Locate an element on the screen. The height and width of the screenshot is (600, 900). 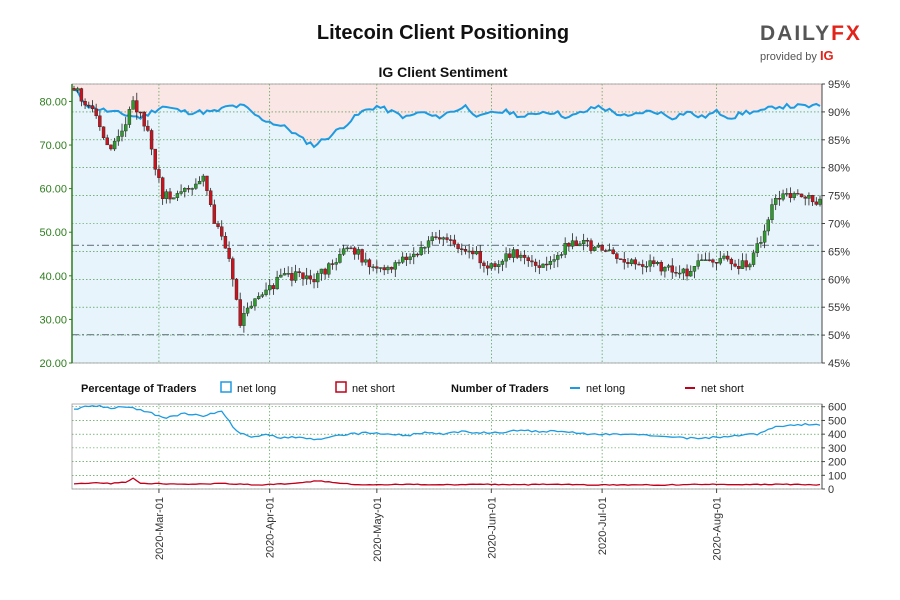
net-short-area is located at coordinates (447, 115).